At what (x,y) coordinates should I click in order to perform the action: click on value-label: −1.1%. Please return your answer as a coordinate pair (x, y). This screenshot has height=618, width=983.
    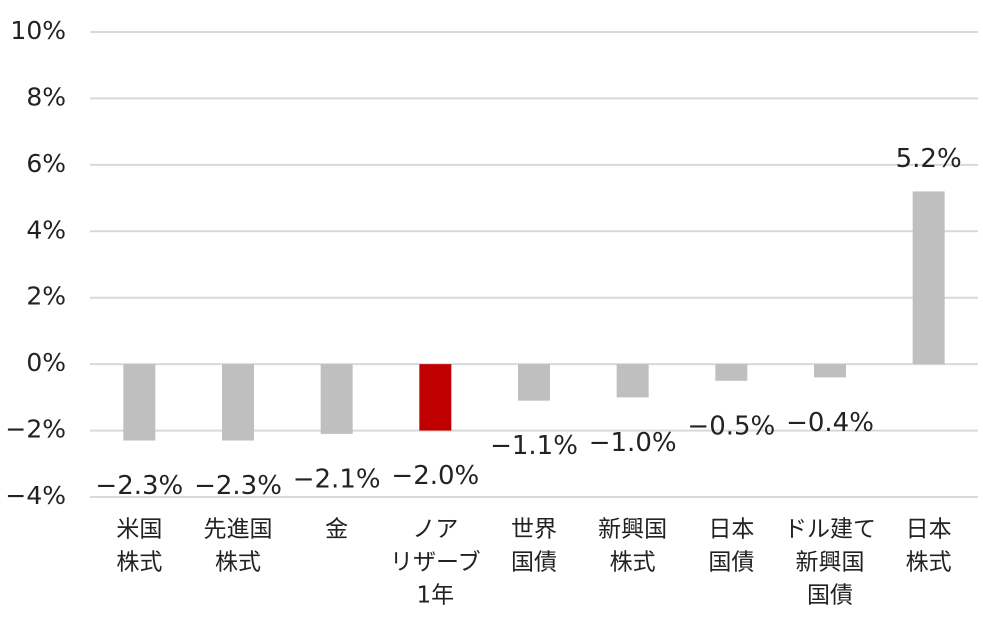
    Looking at the image, I should click on (534, 446).